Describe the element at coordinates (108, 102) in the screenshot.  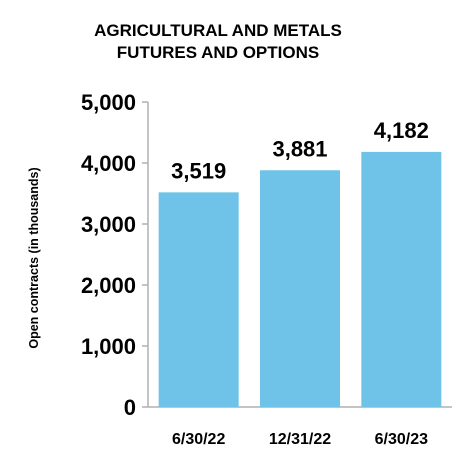
I see `y-tick-label: 5,000` at that location.